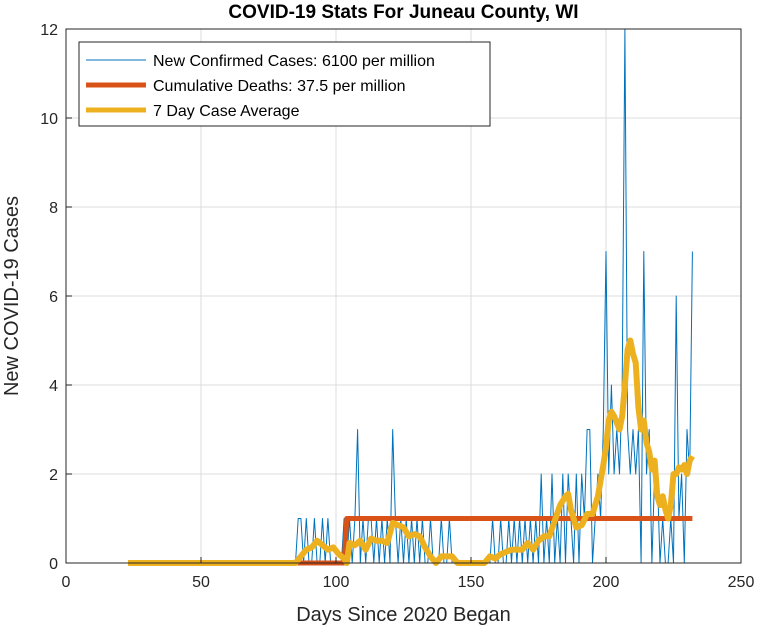 The image size is (761, 630). Describe the element at coordinates (279, 86) in the screenshot. I see `legend-label-deaths: Cumulative Deaths: 37.5 per million` at that location.